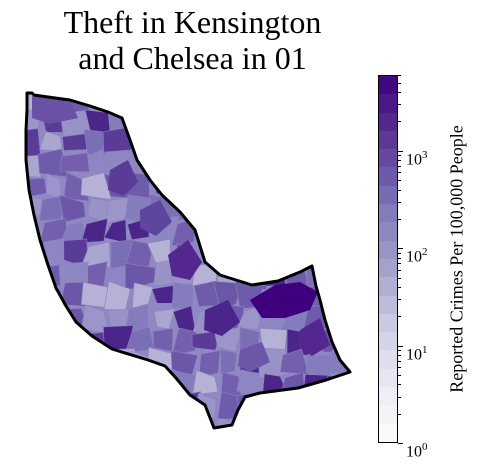  What do you see at coordinates (417, 451) in the screenshot?
I see `colorbar-tick-label-1e0: 10⁰` at bounding box center [417, 451].